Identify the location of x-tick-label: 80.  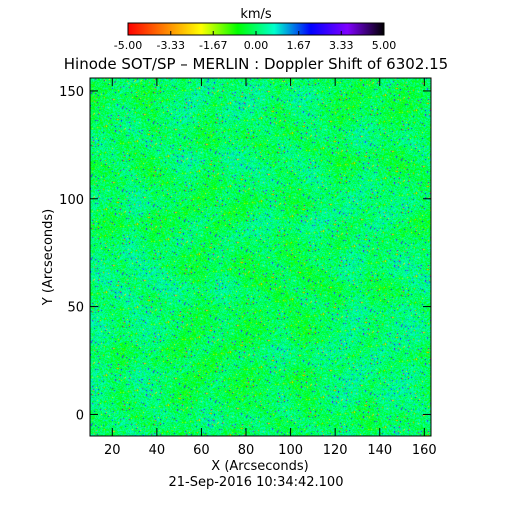
(246, 450).